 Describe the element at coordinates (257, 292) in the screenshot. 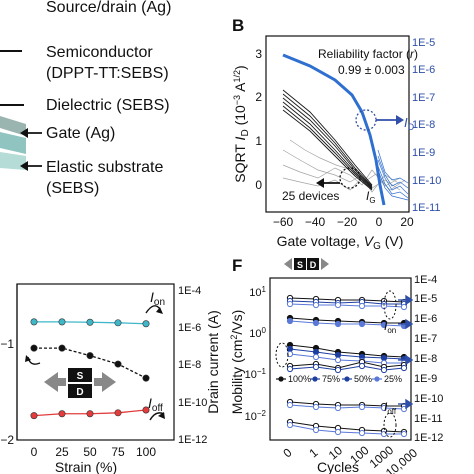

I see `panel-f-ltick-1e1: 10¹` at that location.